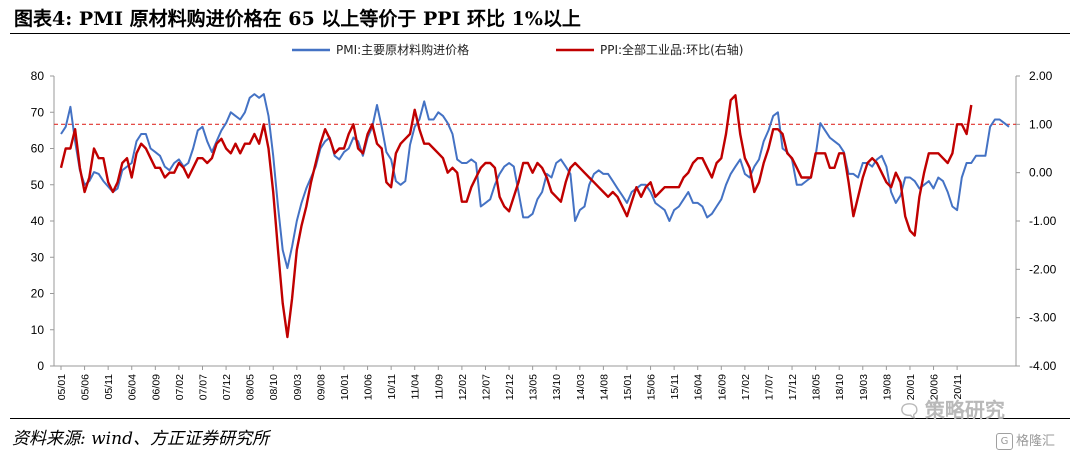 The height and width of the screenshot is (457, 1080). Describe the element at coordinates (251, 387) in the screenshot. I see `x-tick-label: 08/05` at that location.